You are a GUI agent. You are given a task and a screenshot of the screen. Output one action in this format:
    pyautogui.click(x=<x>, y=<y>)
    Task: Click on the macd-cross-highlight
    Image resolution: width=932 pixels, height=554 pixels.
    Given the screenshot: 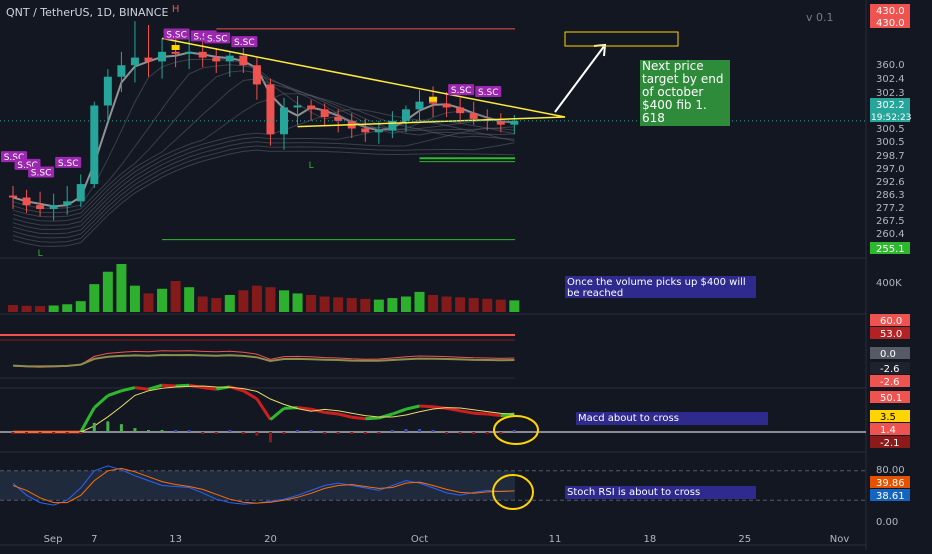 What is the action you would take?
    pyautogui.click(x=516, y=430)
    